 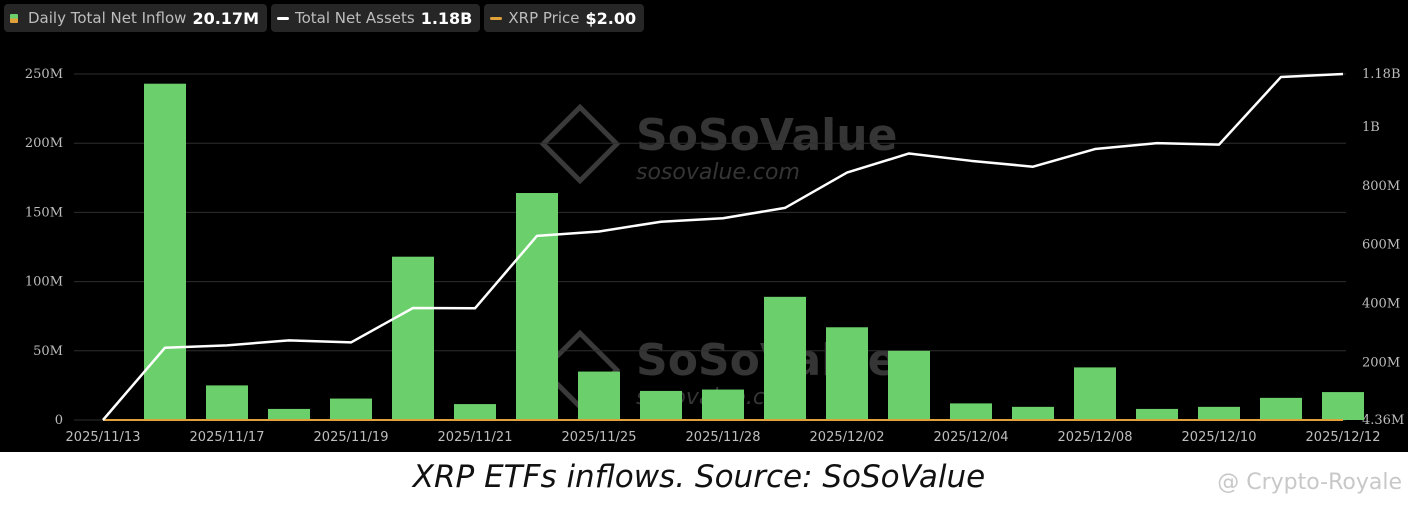 What do you see at coordinates (351, 437) in the screenshot?
I see `x-tick-label: 2025/11/19` at bounding box center [351, 437].